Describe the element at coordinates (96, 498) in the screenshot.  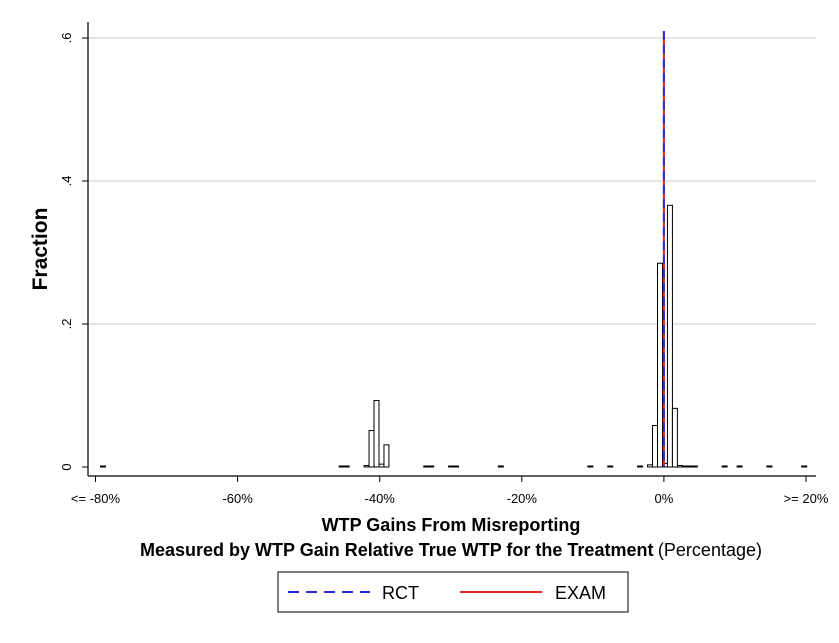
I see `x-tick-label-0: <= -80%` at that location.